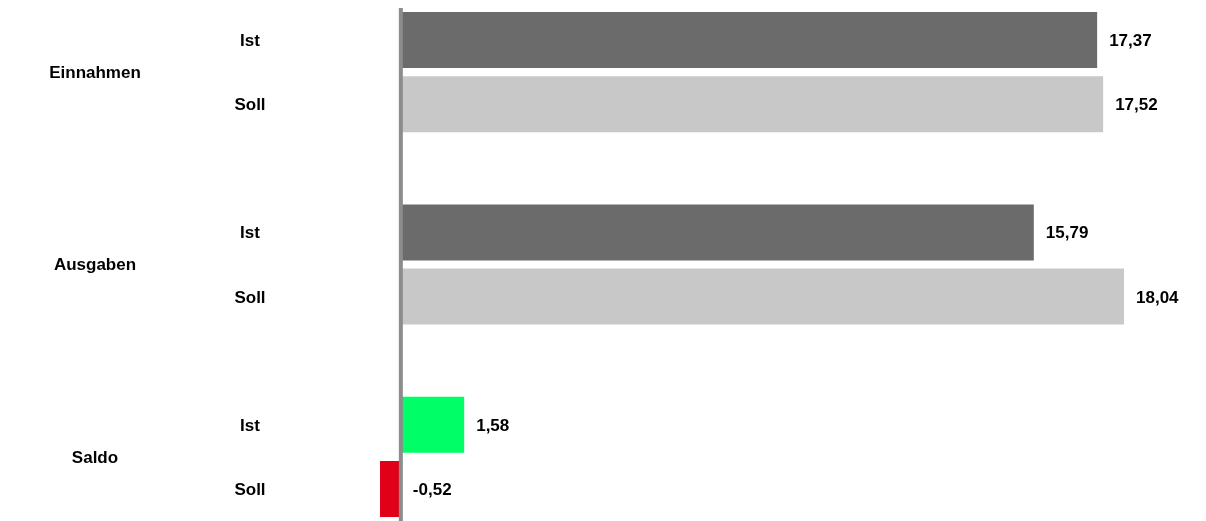  I want to click on data-label: -0,52, so click(432, 489).